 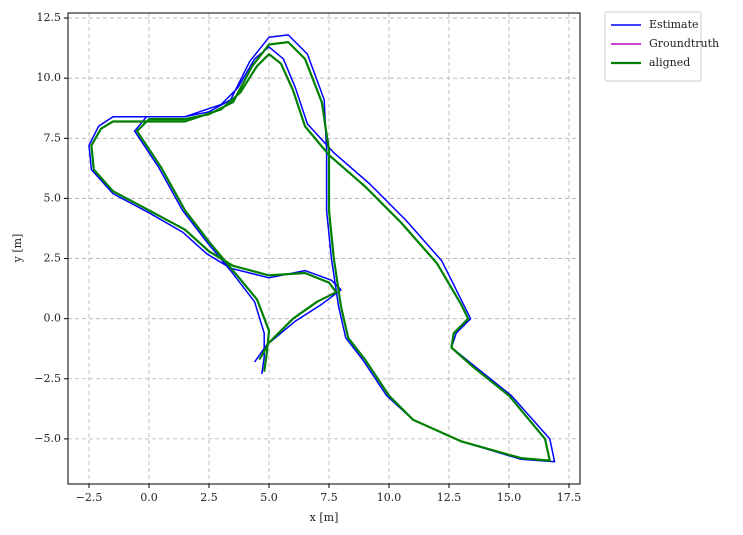 I want to click on x-tick-label: 10.0, so click(x=389, y=497).